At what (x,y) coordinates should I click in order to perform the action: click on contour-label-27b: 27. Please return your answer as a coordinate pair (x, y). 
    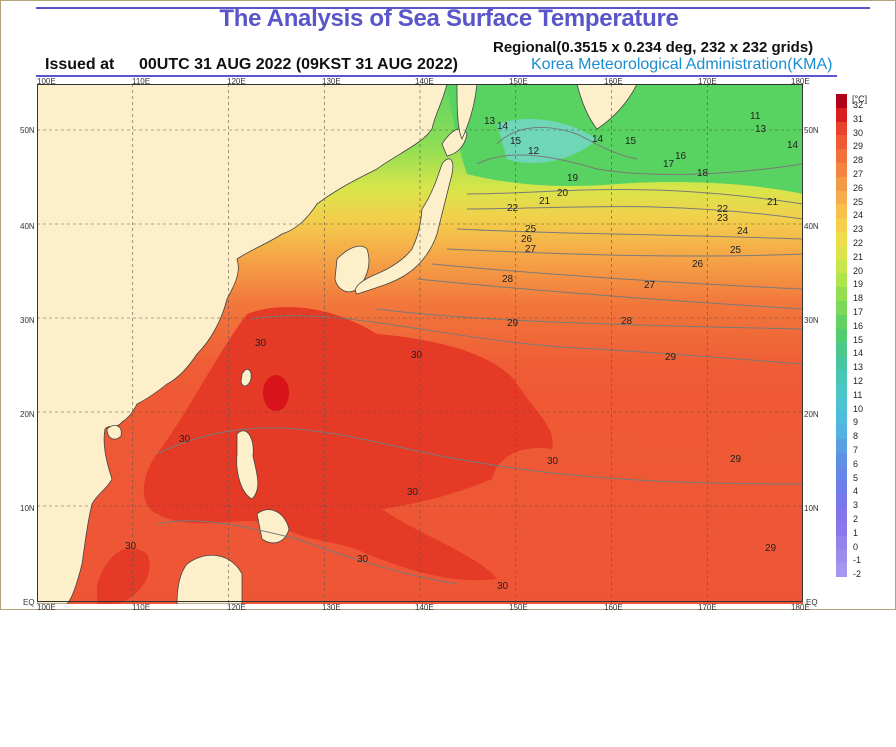
    Looking at the image, I should click on (531, 249).